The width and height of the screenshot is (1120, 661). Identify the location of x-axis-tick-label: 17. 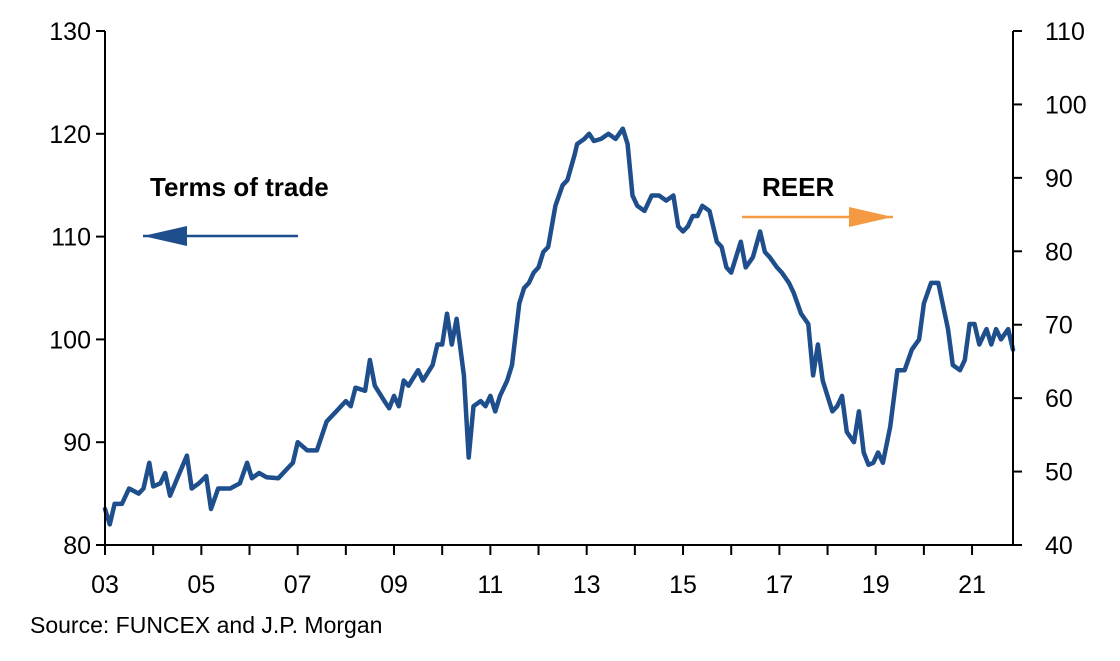
(779, 585).